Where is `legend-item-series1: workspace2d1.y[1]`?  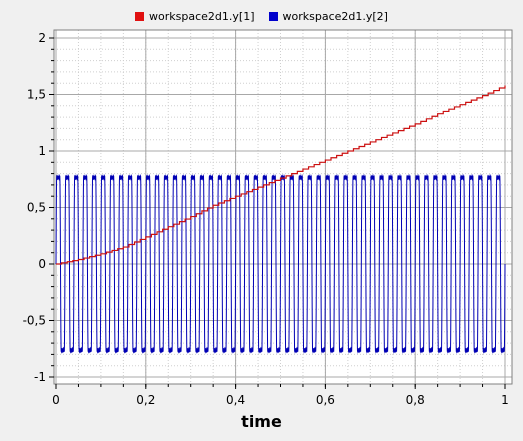
legend-item-series1: workspace2d1.y[1] is located at coordinates (195, 16).